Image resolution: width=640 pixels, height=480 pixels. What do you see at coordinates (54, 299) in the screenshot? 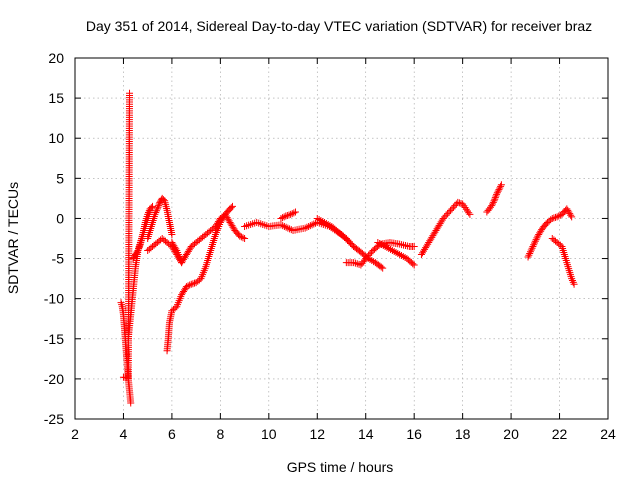
I see `y-tick-label: -10` at bounding box center [54, 299].